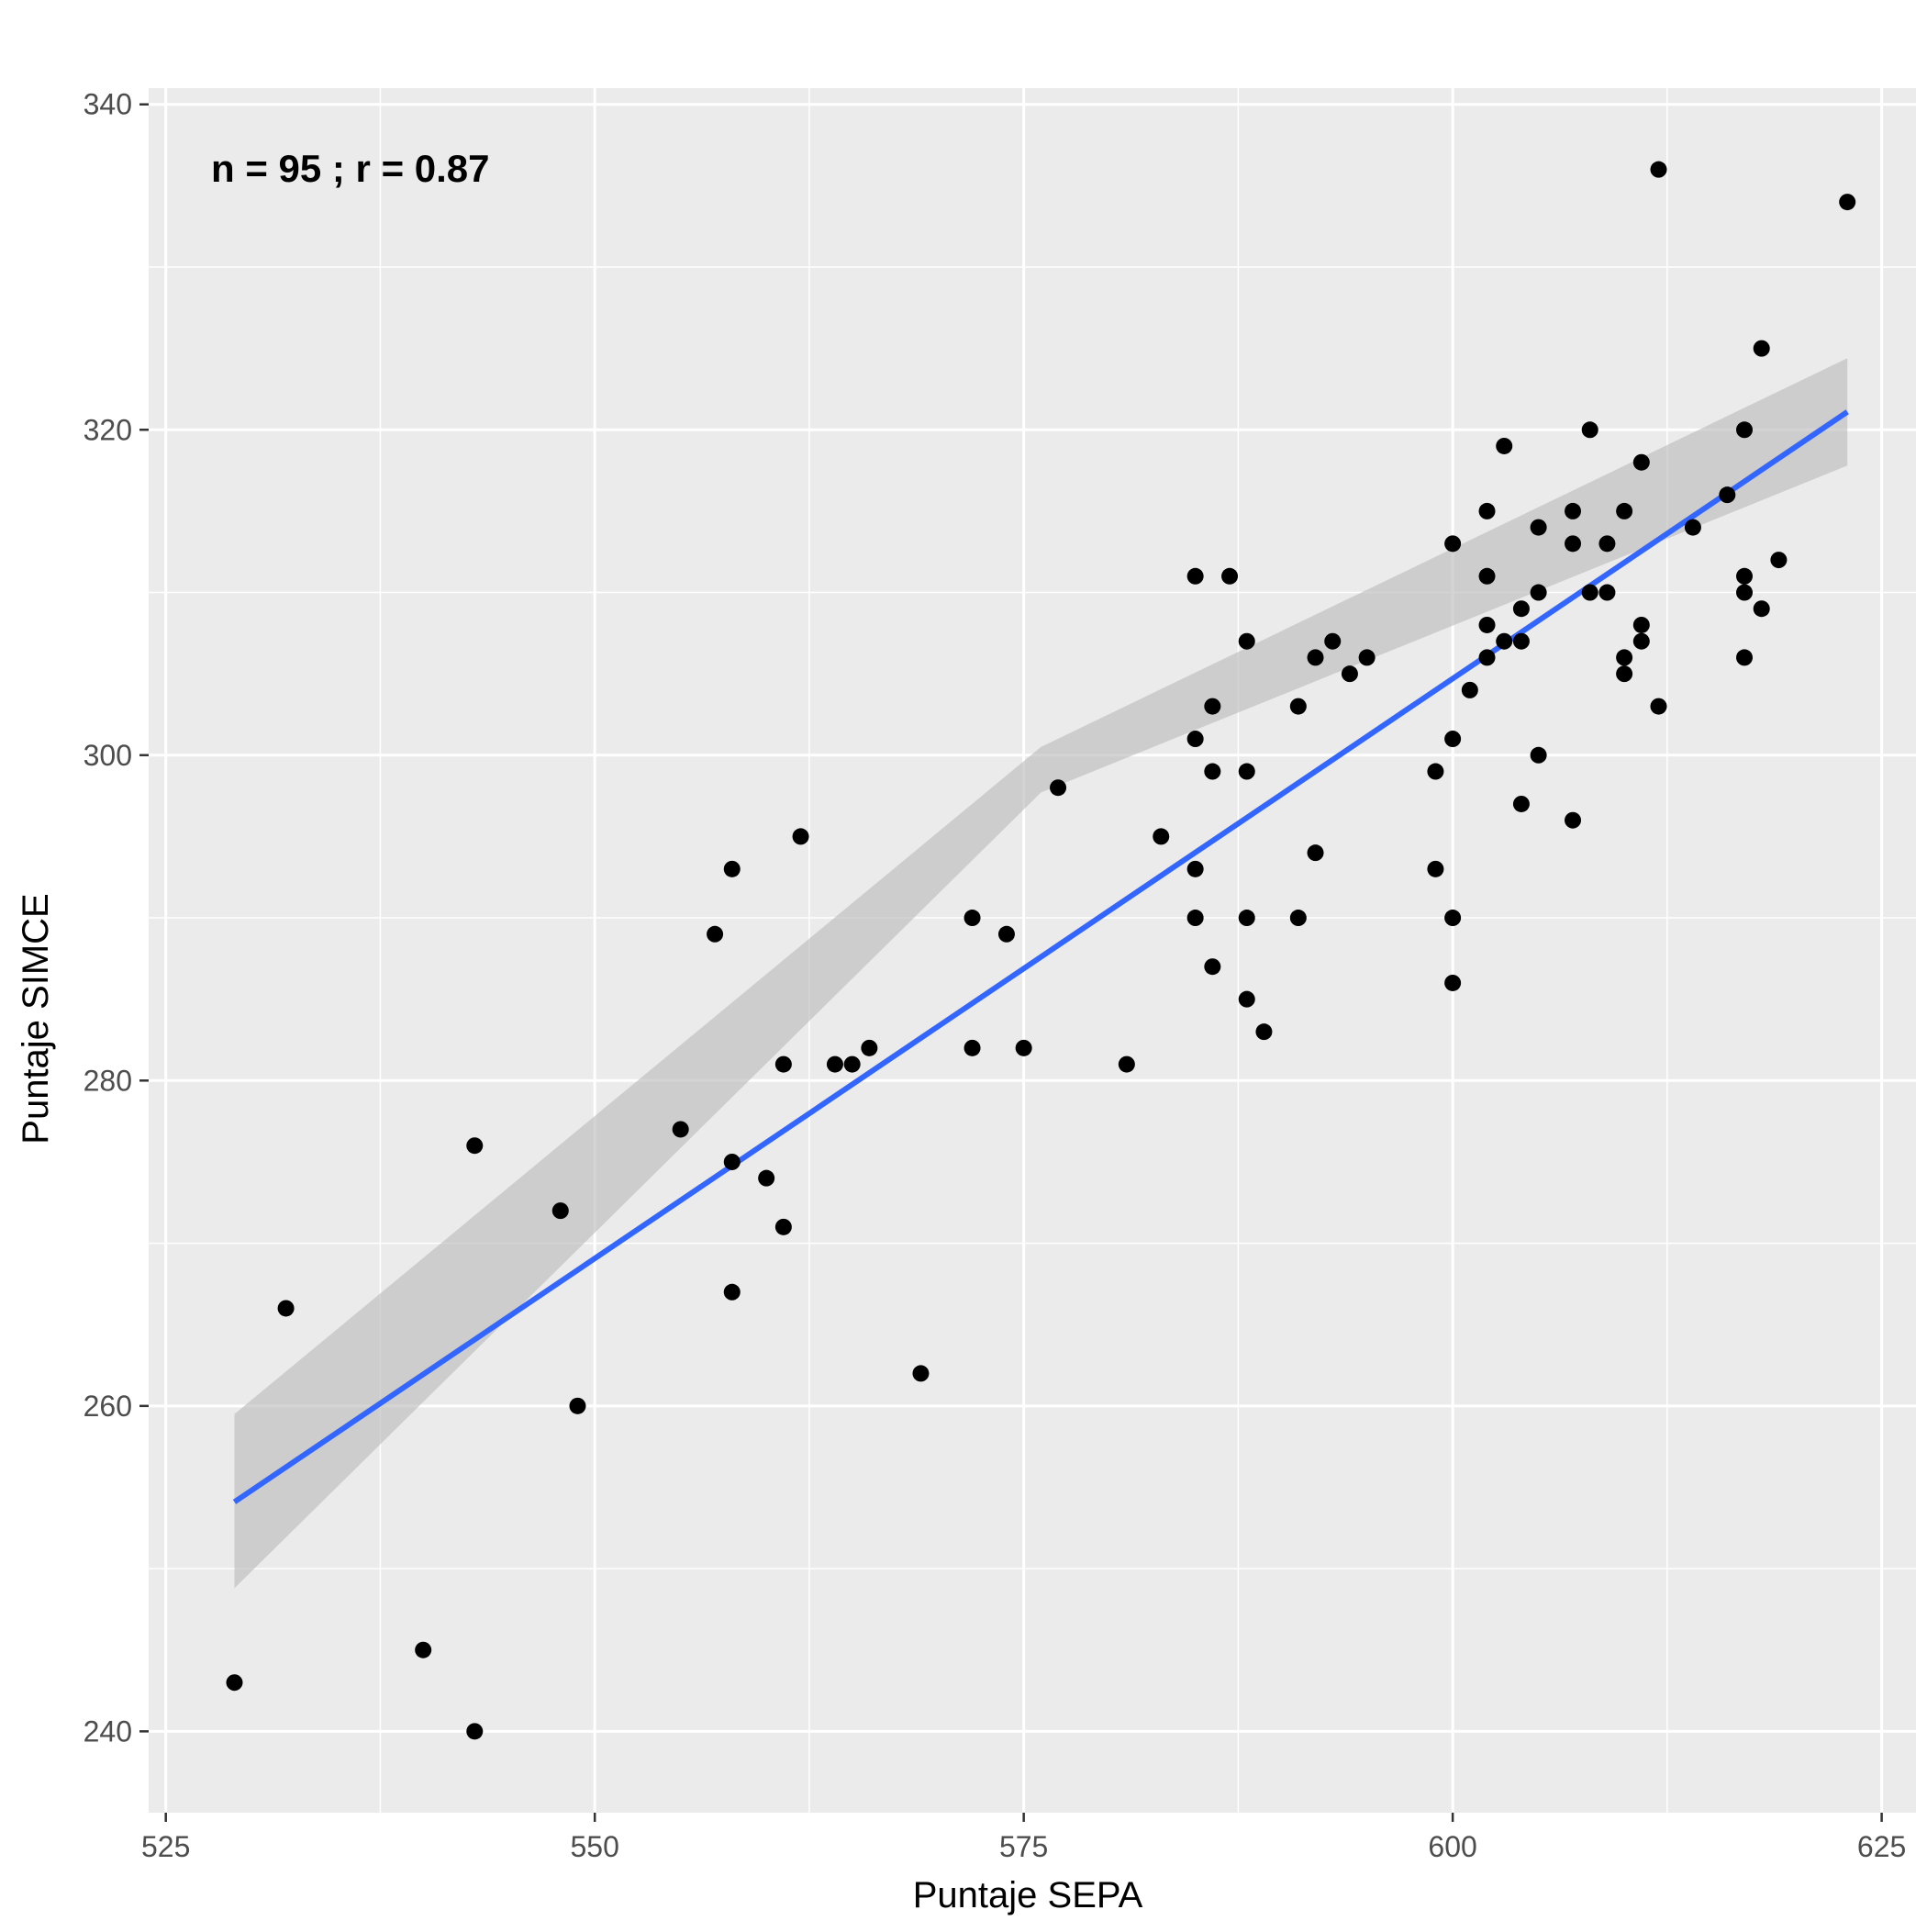  Describe the element at coordinates (108, 104) in the screenshot. I see `y-tick-label: 340` at that location.